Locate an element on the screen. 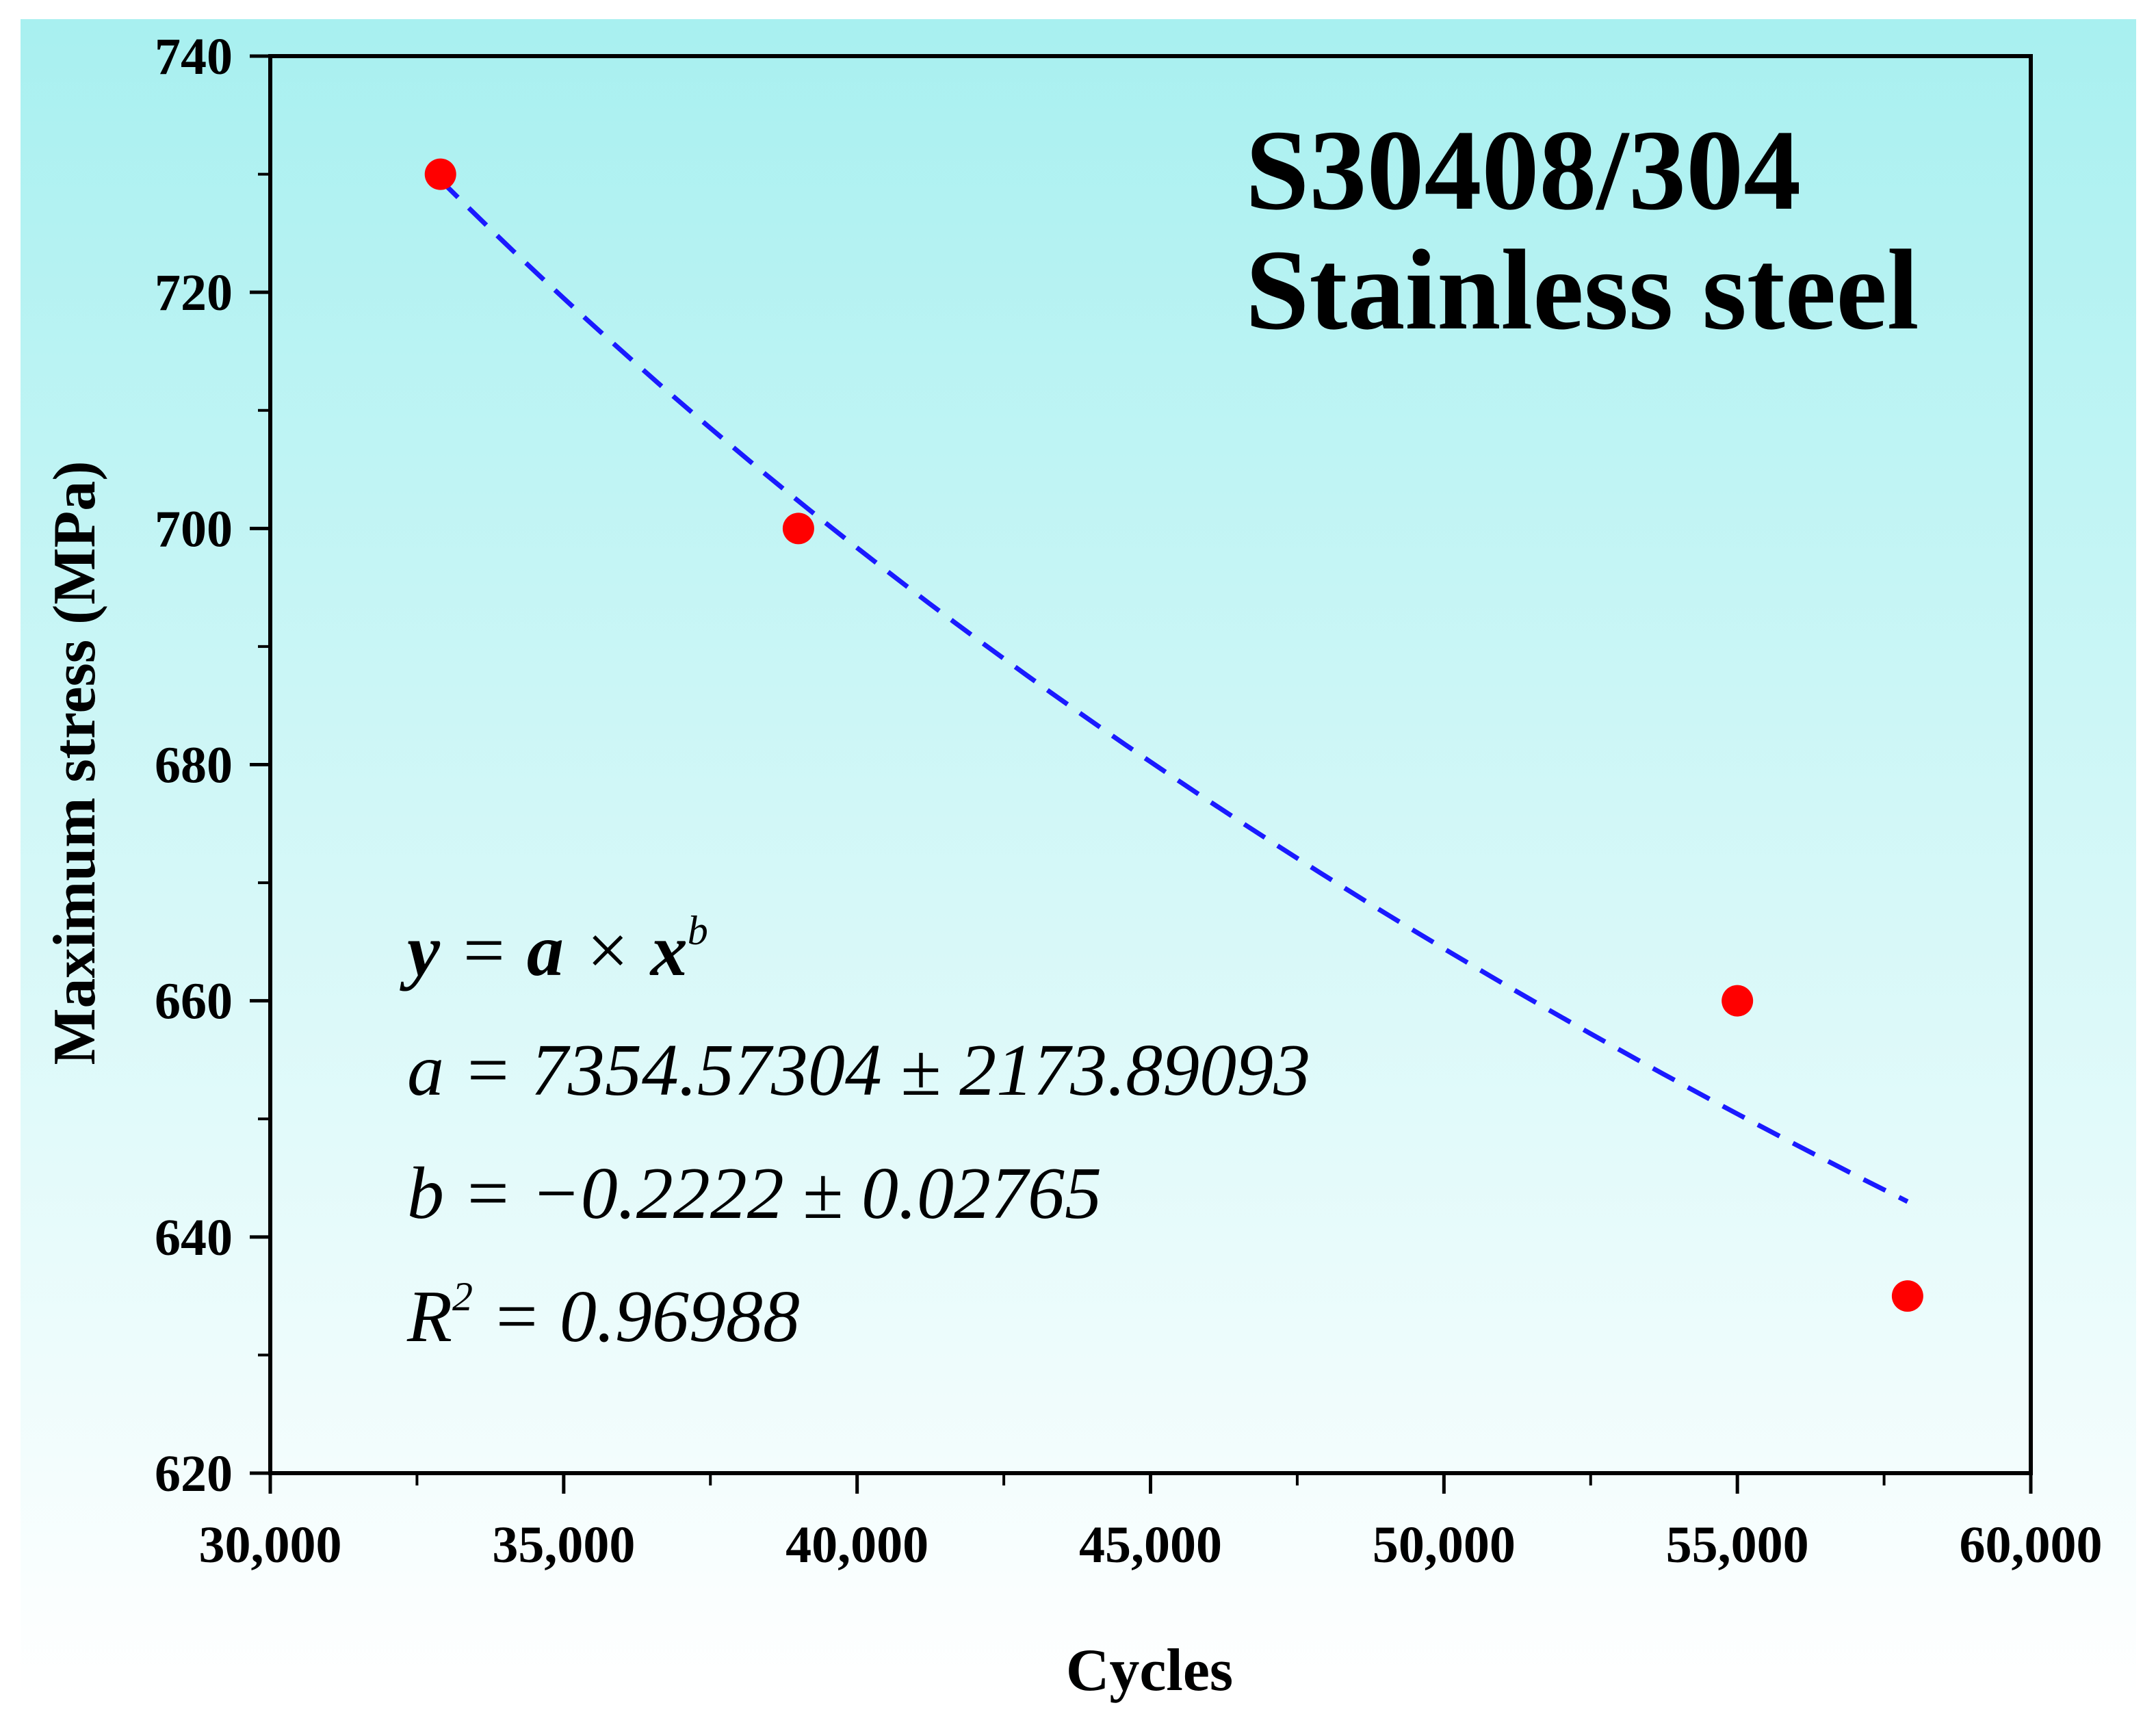 Image resolution: width=2156 pixels, height=1714 pixels. y-tick-label: 720 is located at coordinates (194, 293).